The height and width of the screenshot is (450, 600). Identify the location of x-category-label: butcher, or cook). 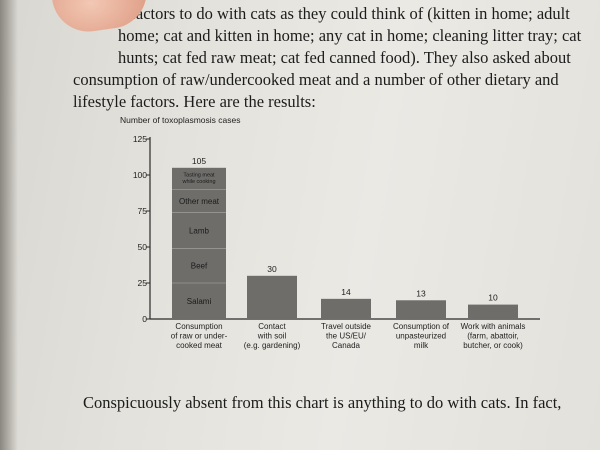
(493, 345).